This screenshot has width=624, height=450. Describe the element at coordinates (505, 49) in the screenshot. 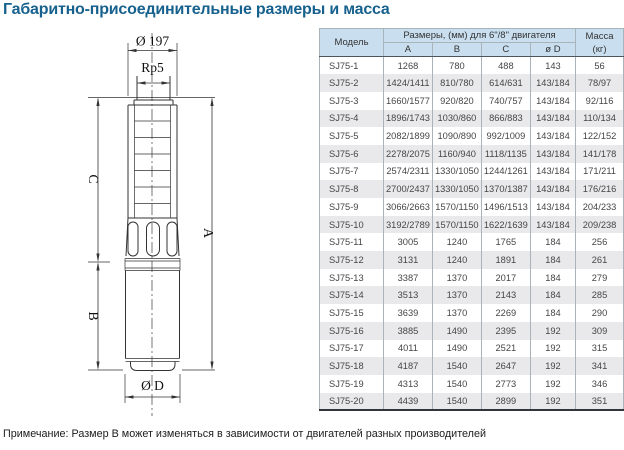

I see `col-header-c: C` at that location.